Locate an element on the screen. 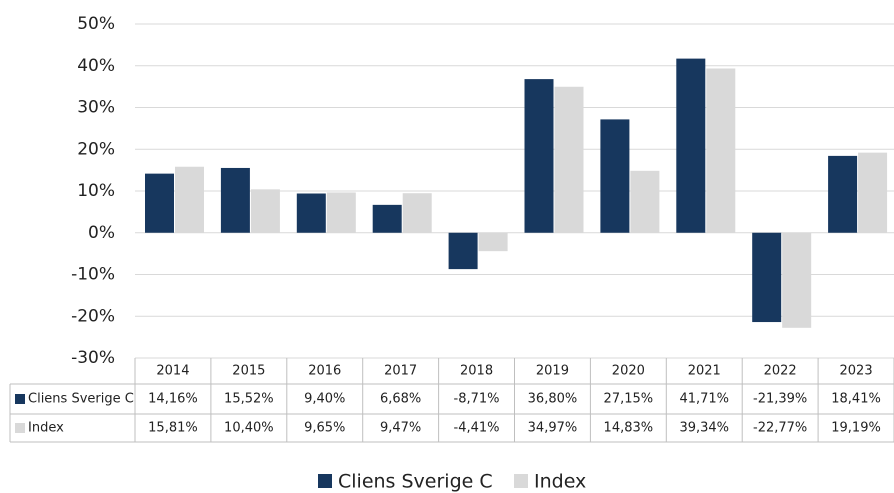  x-tick-label: 2014 is located at coordinates (172, 371).